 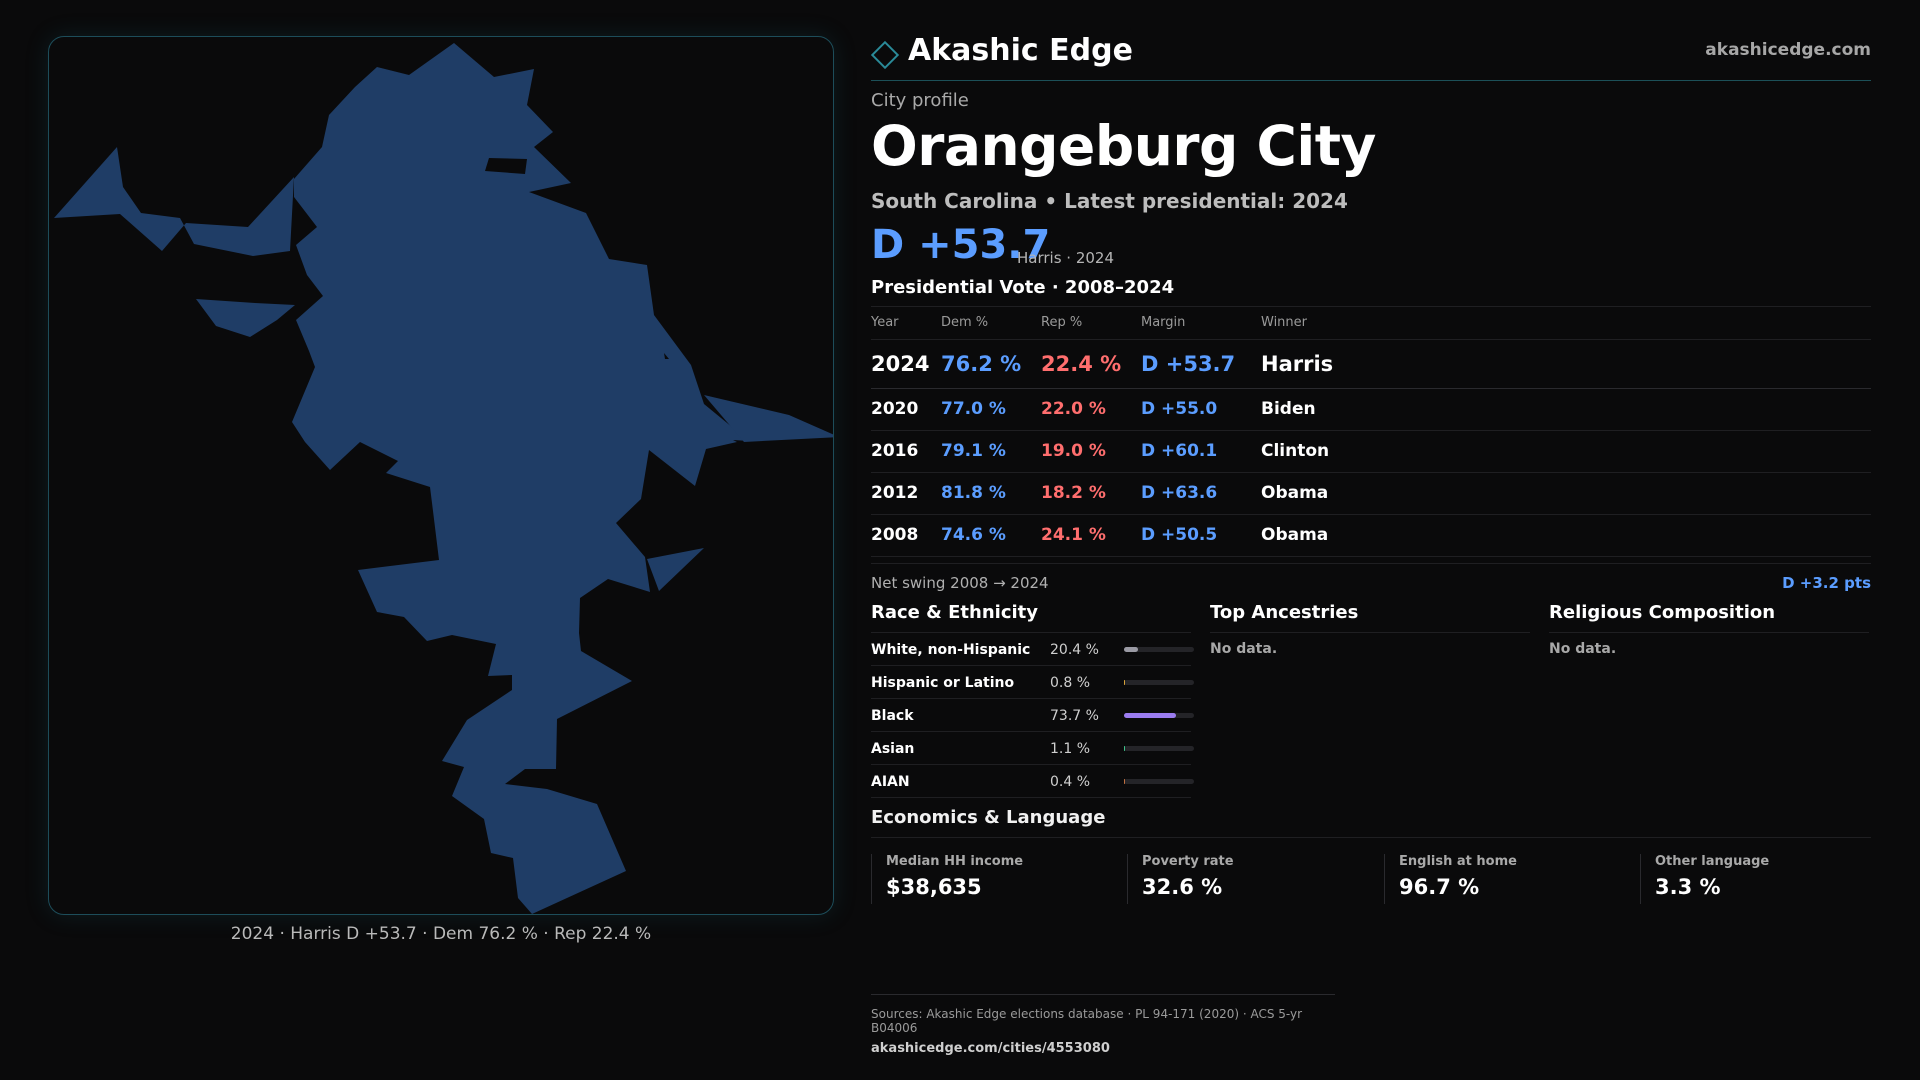 What do you see at coordinates (892, 716) in the screenshot?
I see `race-label: Black` at bounding box center [892, 716].